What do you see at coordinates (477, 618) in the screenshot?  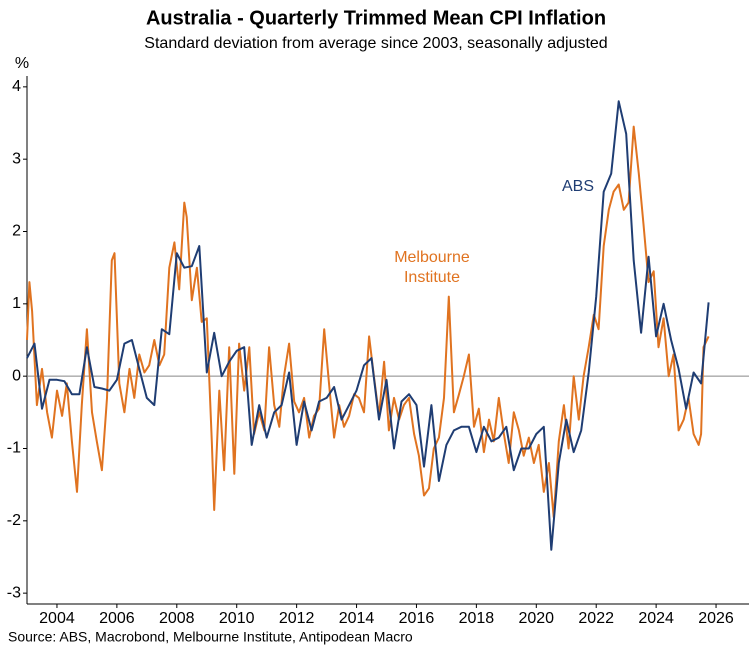 I see `x-tick-label: 2018` at bounding box center [477, 618].